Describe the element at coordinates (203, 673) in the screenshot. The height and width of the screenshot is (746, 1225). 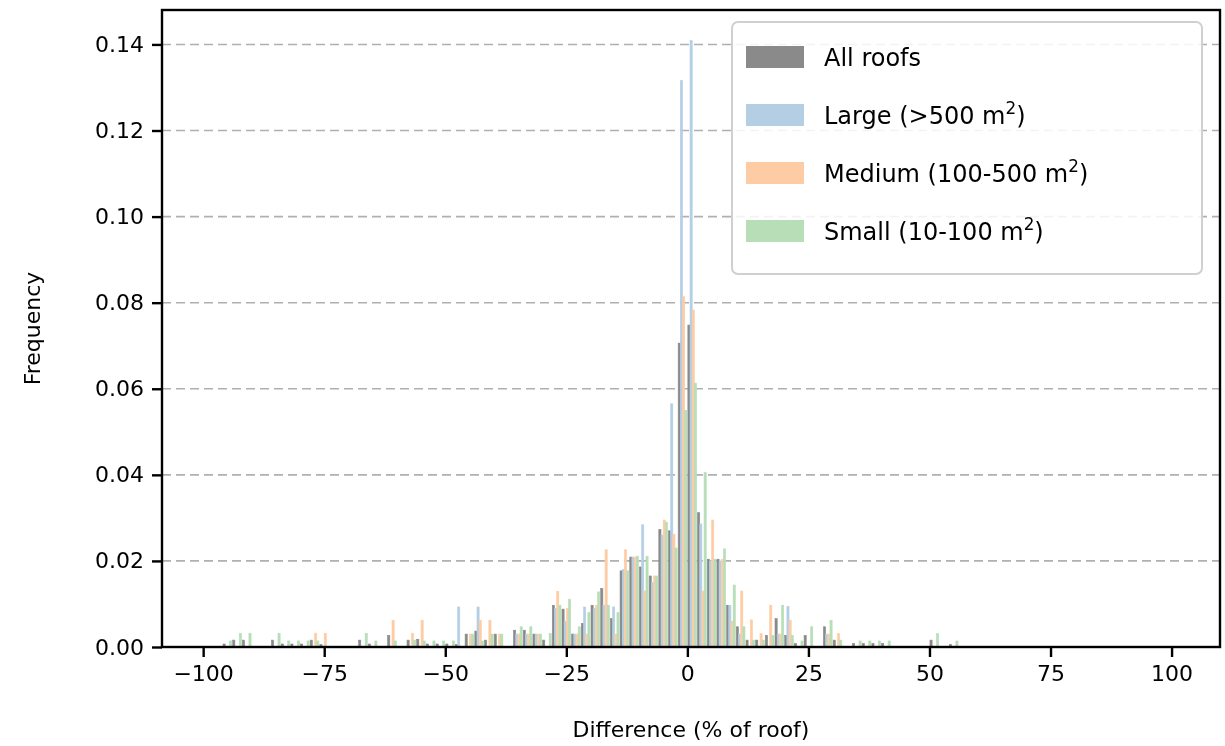
I see `x-tick-label: −100` at that location.